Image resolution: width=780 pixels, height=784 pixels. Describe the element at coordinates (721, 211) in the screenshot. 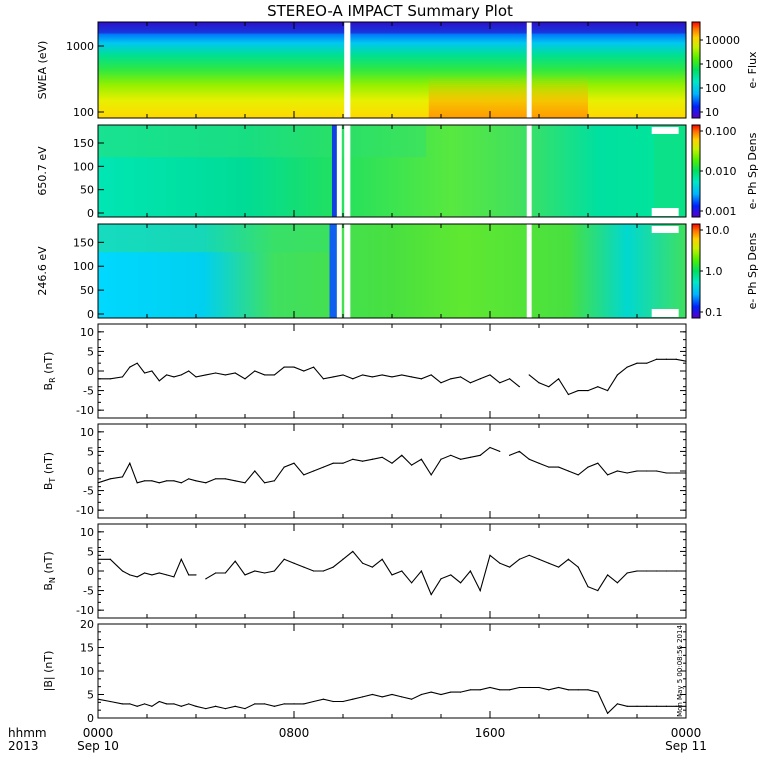

I see `pad650-colorbar-tick-label: 0.001` at that location.